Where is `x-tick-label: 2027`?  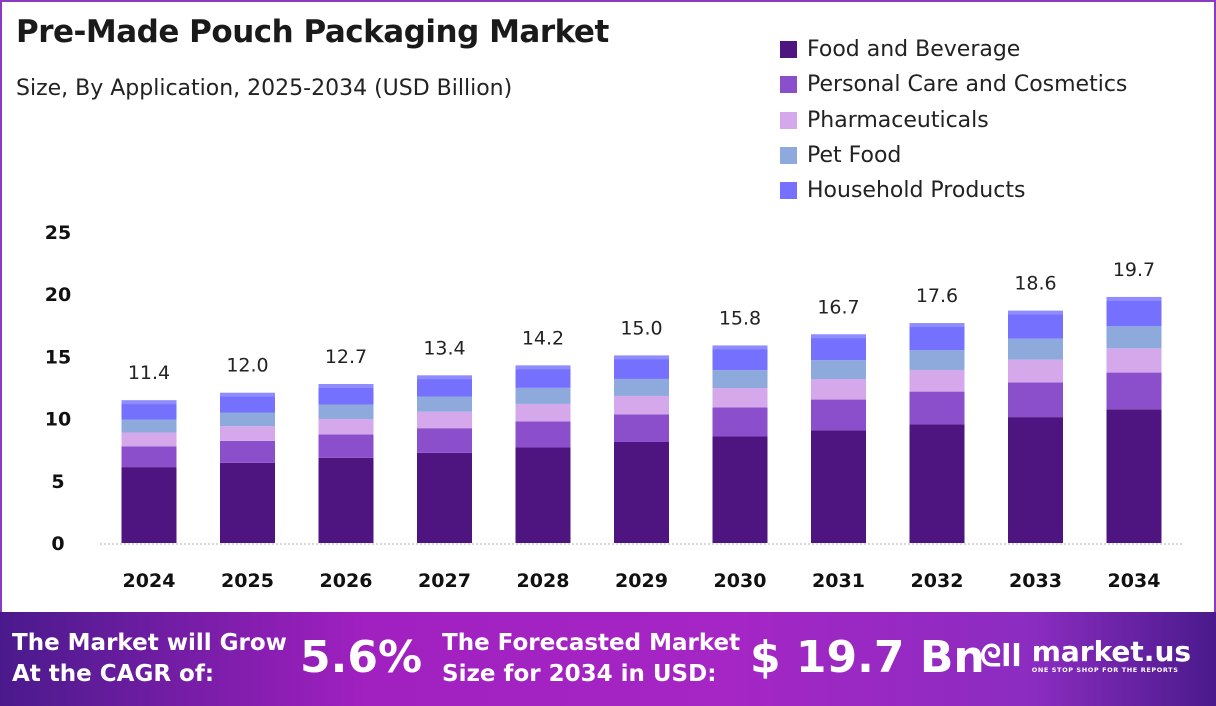 x-tick-label: 2027 is located at coordinates (444, 581).